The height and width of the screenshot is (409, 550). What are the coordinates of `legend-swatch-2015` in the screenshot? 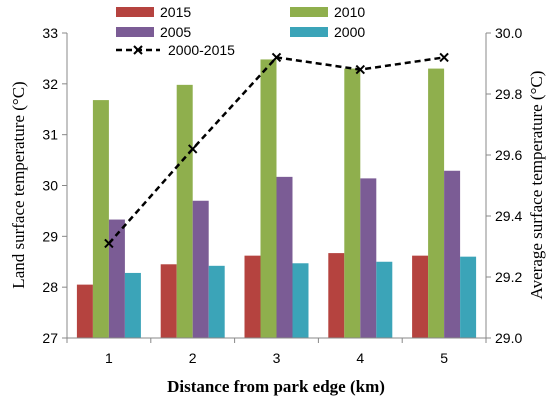 It's located at (135, 12).